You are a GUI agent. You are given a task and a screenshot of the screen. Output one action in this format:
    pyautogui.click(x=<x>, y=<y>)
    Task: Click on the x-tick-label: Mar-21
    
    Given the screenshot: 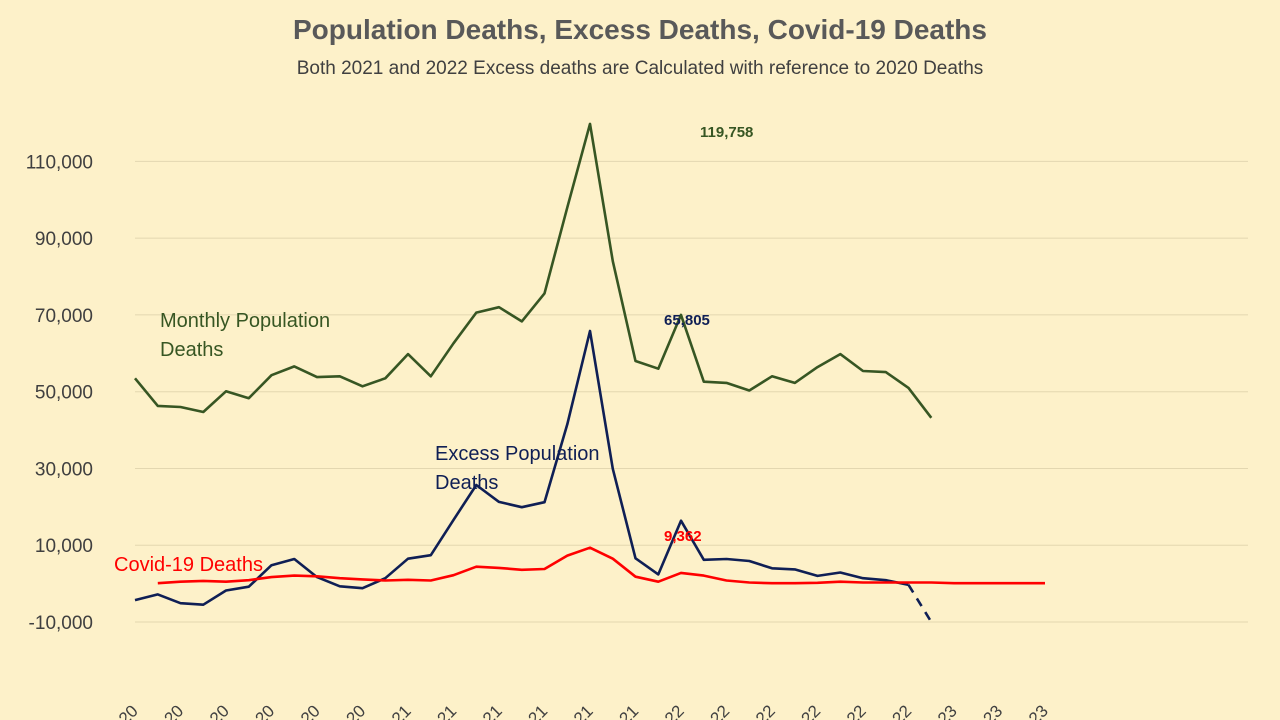 What is the action you would take?
    pyautogui.click(x=435, y=710)
    